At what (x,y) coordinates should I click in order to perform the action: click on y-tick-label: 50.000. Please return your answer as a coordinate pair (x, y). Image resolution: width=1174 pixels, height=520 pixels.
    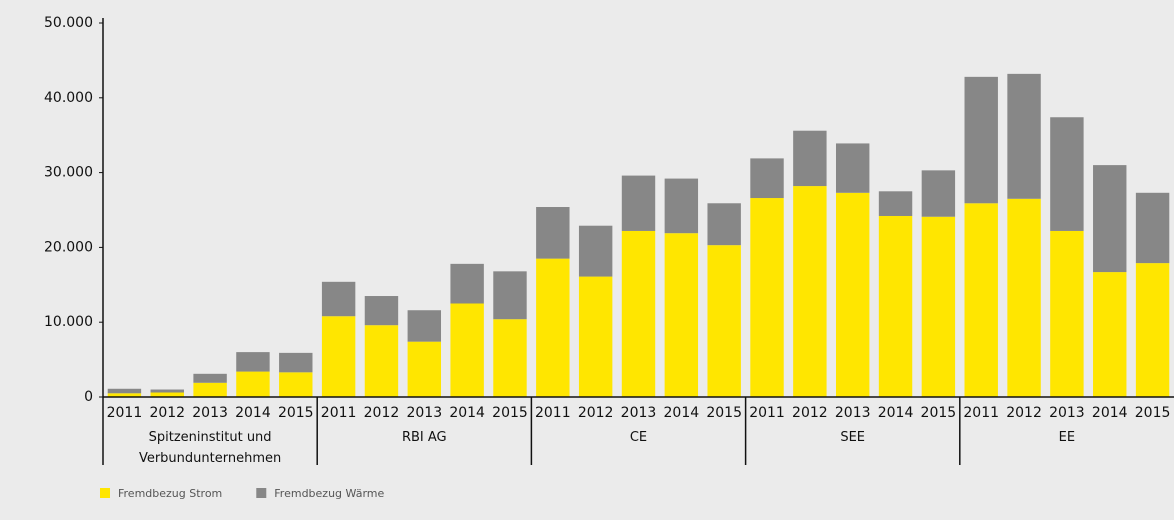
    Looking at the image, I should click on (68, 23).